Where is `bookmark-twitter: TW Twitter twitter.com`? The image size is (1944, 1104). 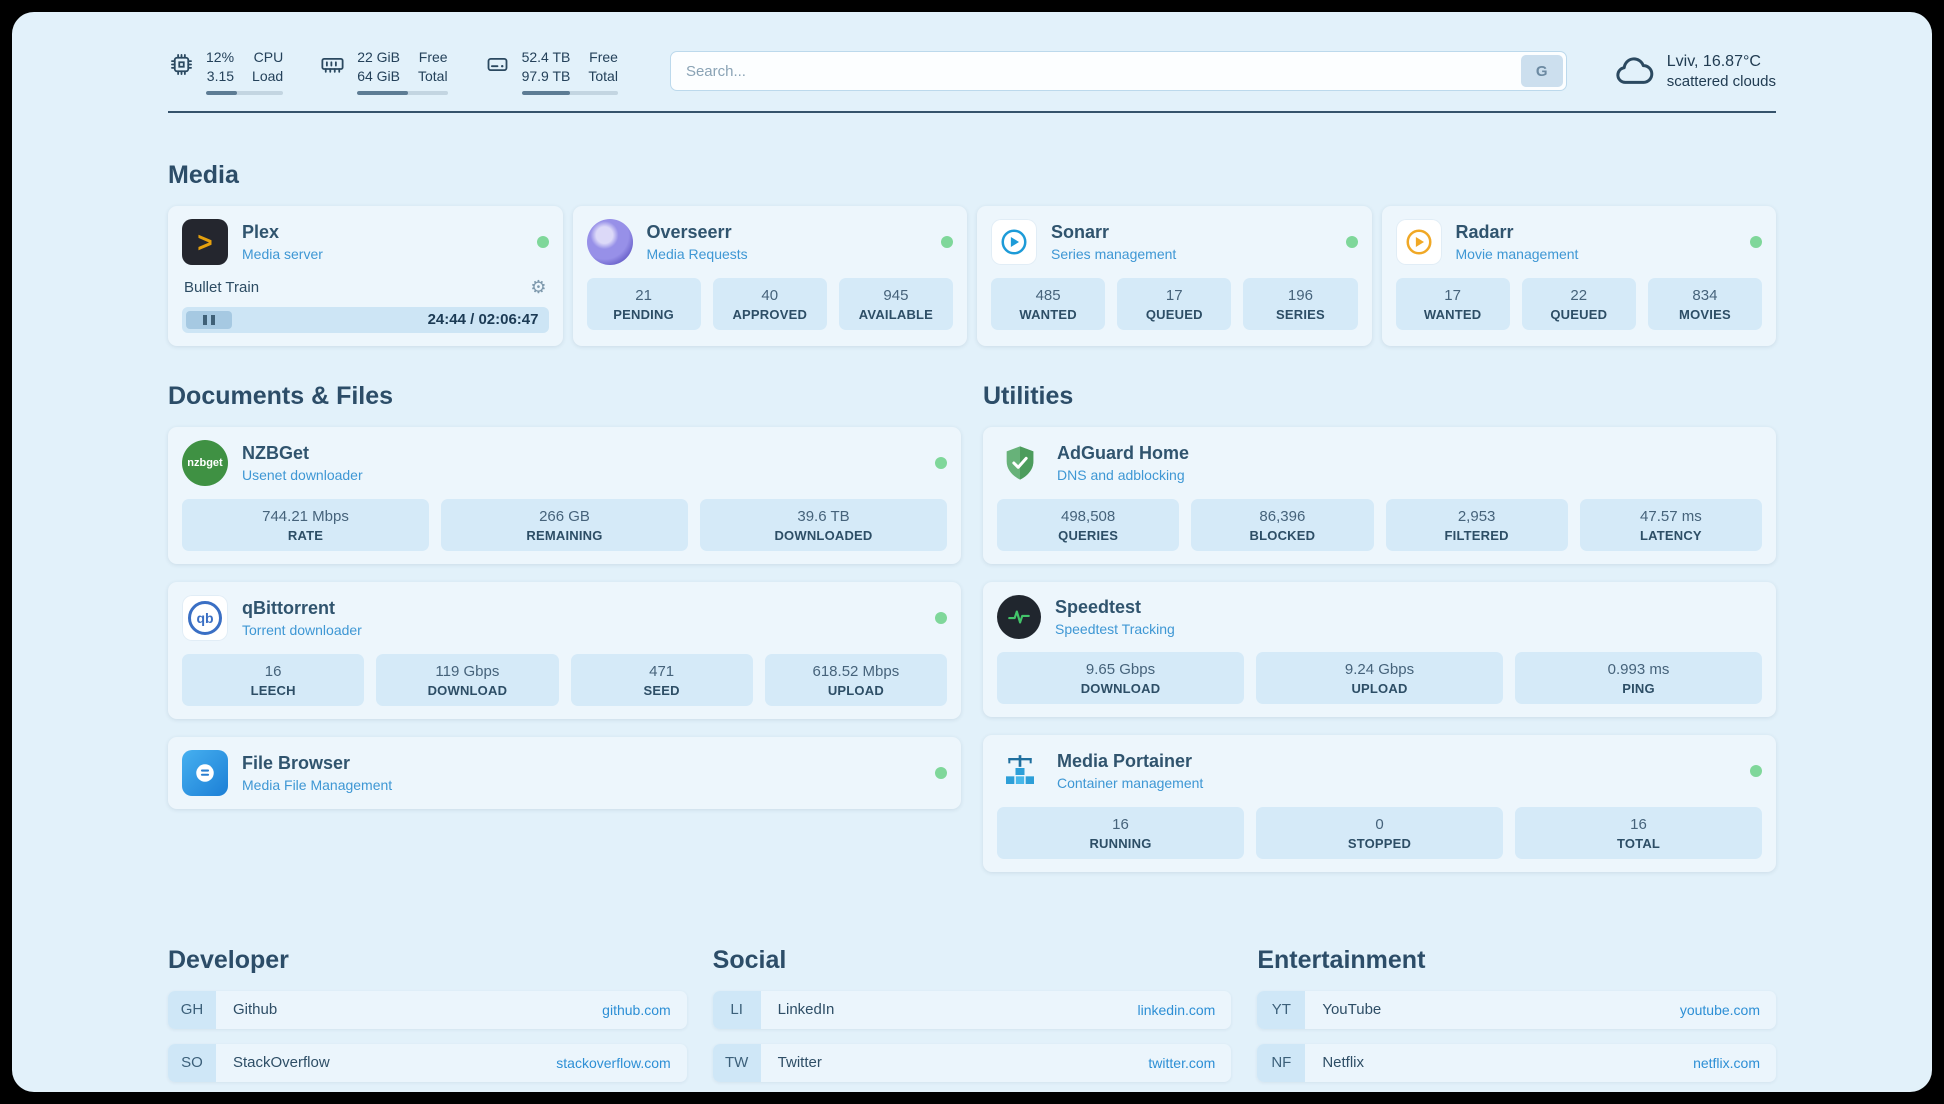 bookmark-twitter: TW Twitter twitter.com is located at coordinates (972, 1062).